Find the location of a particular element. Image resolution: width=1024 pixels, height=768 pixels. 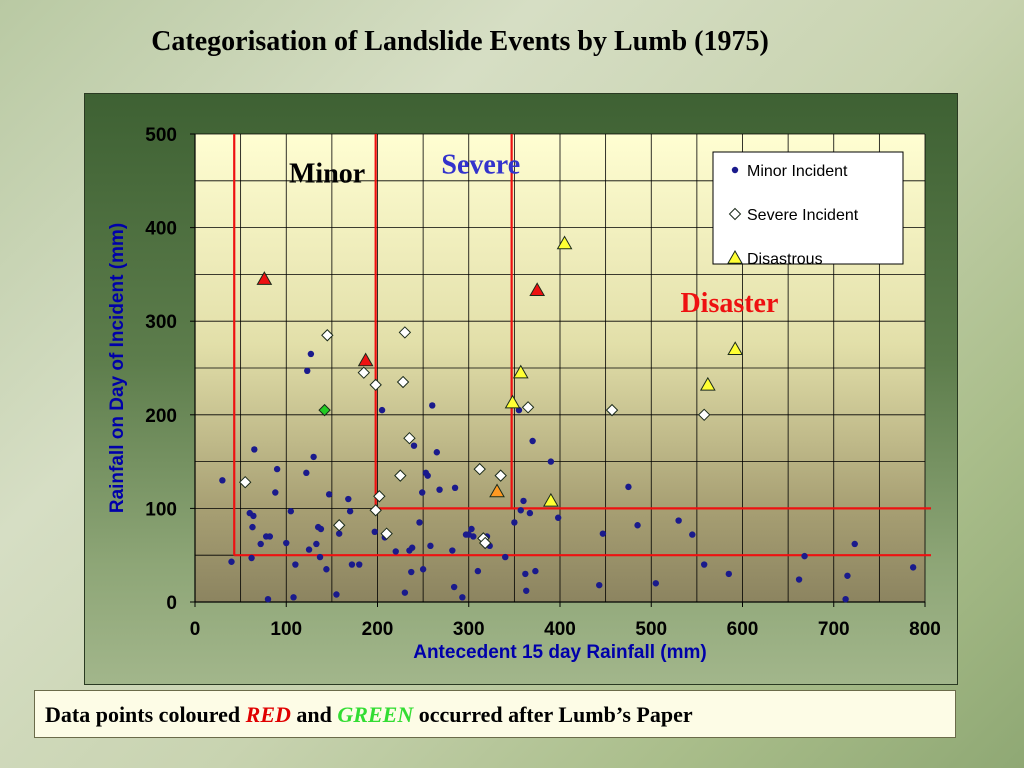

x-tick-label: 500 is located at coordinates (651, 629).